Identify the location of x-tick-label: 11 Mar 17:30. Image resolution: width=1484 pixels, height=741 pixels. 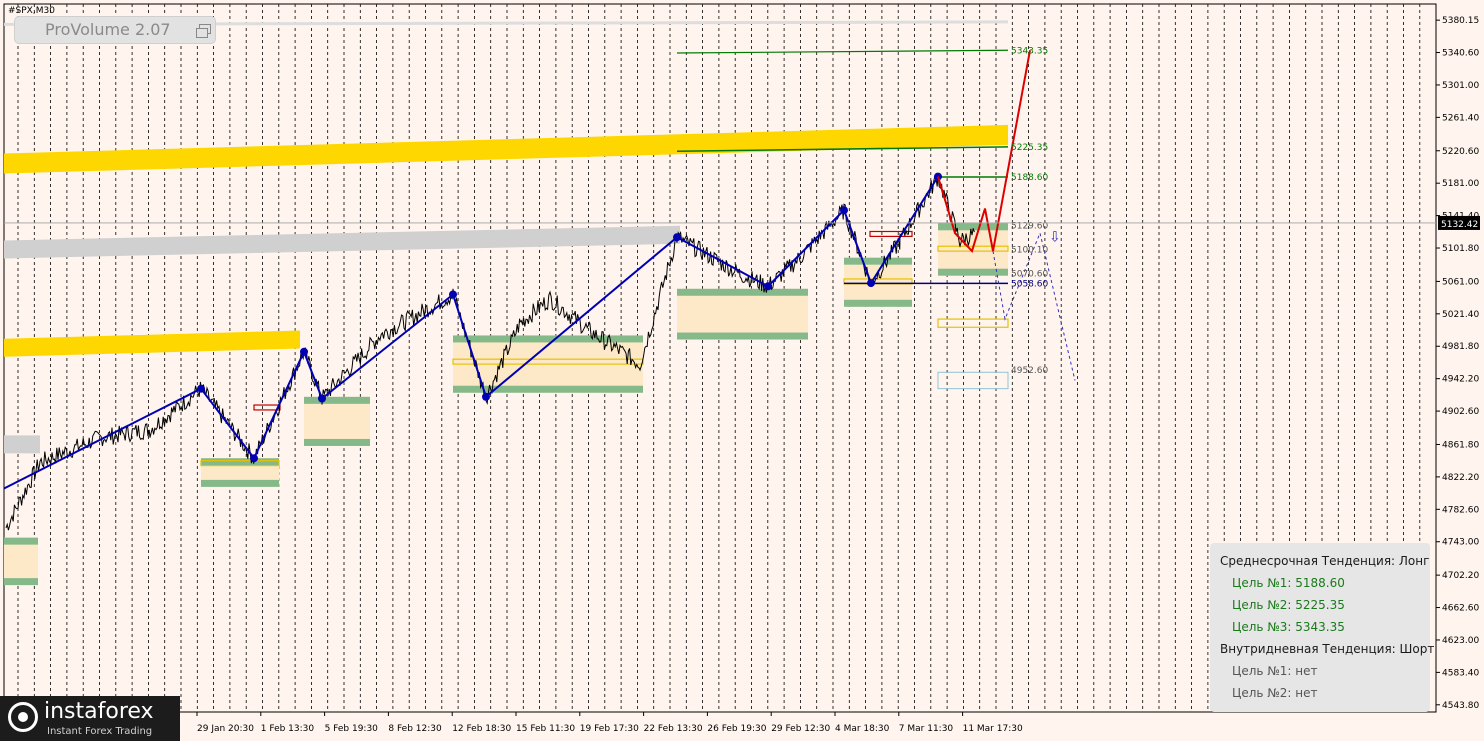
(993, 729).